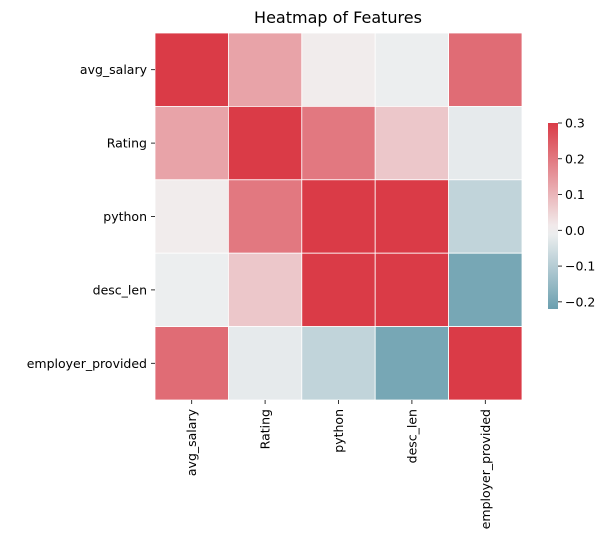 The width and height of the screenshot is (610, 560). I want to click on heatmap-cell-desc_len-avg_salary, so click(191, 289).